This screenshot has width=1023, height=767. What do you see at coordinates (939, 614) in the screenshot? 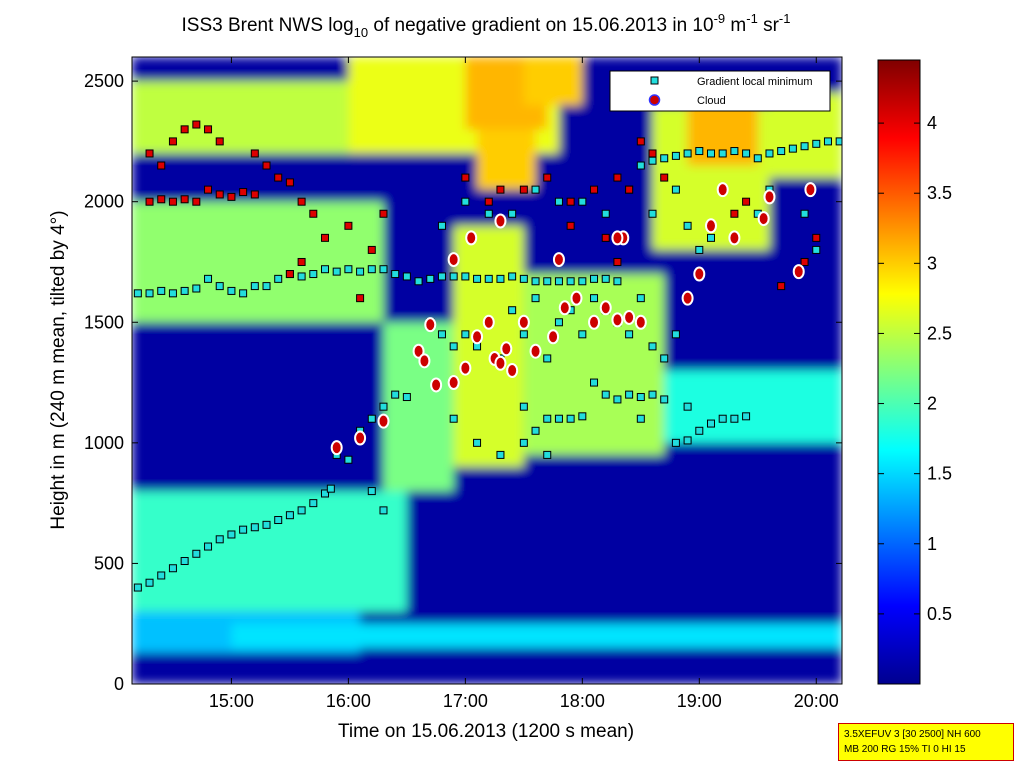
I see `colorbar-tick-label: 0.5` at bounding box center [939, 614].